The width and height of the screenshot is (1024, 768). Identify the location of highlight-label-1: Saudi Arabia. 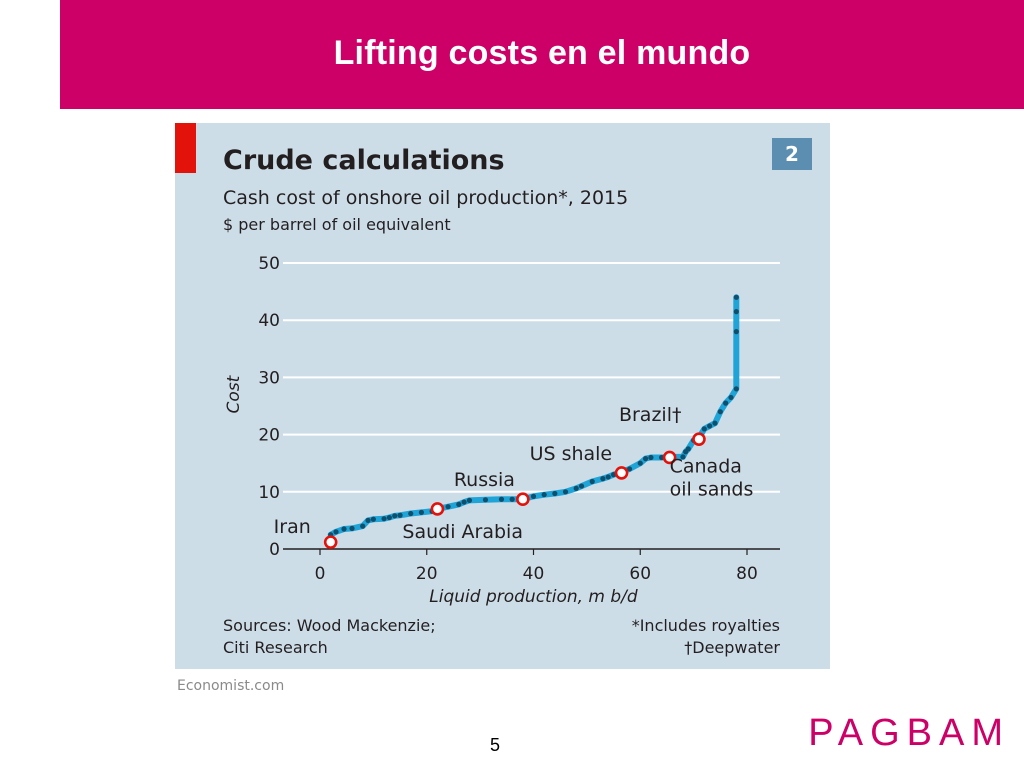
(462, 532).